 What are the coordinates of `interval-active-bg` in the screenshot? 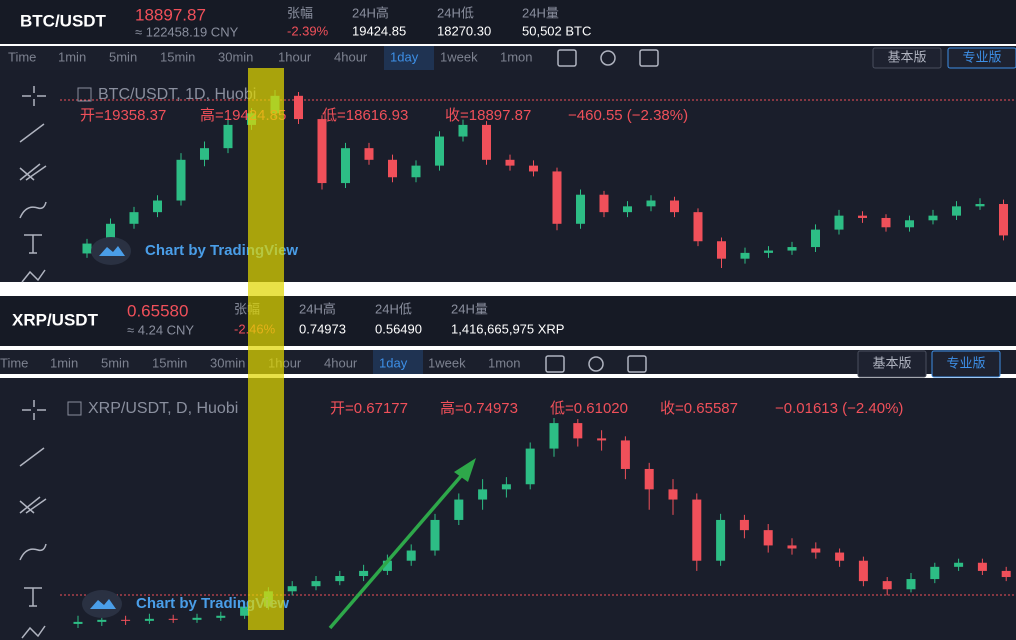 It's located at (398, 362).